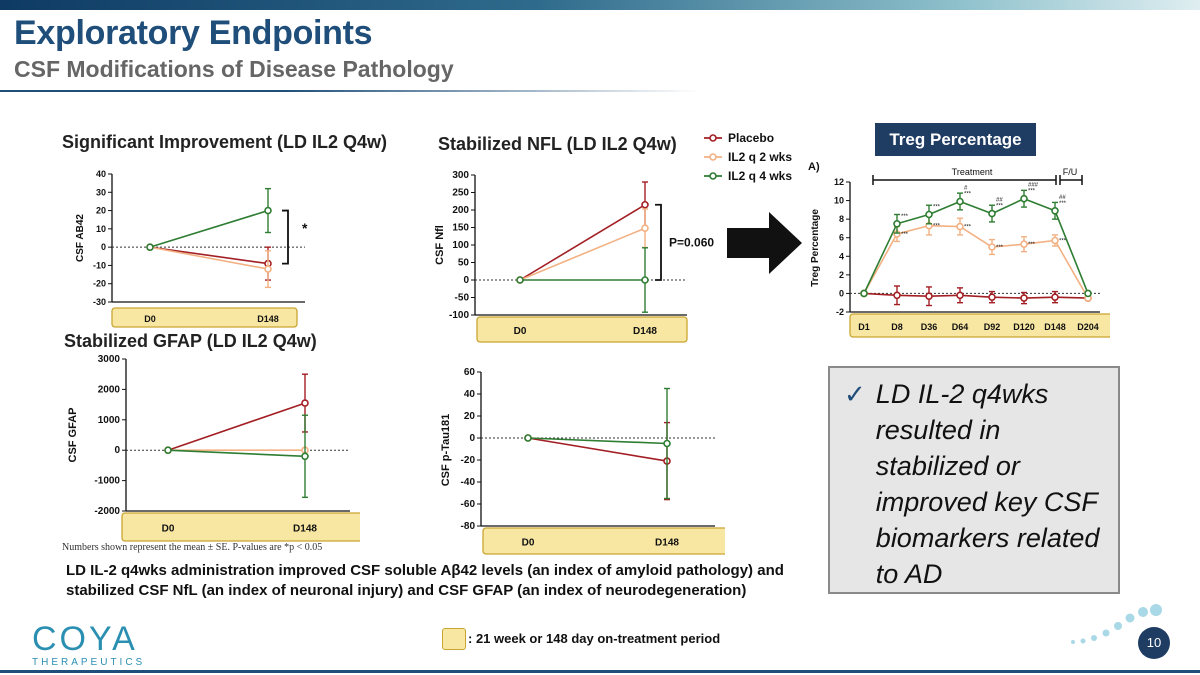 The height and width of the screenshot is (675, 1200). Describe the element at coordinates (459, 315) in the screenshot. I see `y-tick-label: -100` at that location.